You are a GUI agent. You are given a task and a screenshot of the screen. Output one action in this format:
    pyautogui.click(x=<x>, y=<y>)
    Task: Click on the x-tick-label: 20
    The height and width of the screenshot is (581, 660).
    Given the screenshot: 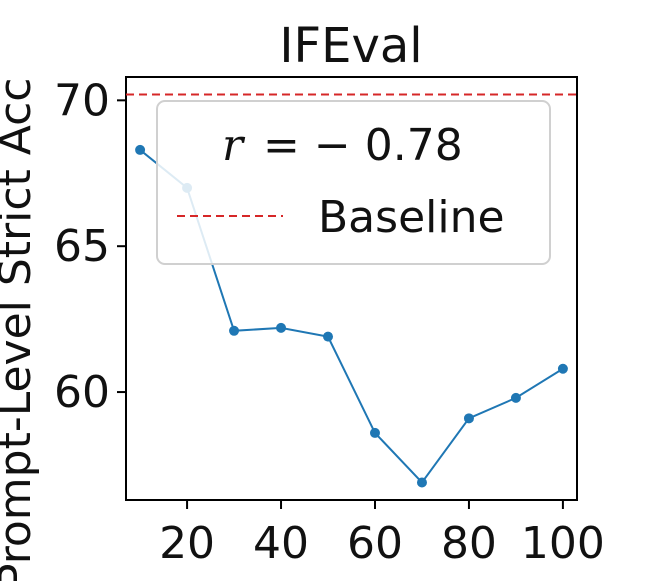 What is the action you would take?
    pyautogui.click(x=187, y=543)
    